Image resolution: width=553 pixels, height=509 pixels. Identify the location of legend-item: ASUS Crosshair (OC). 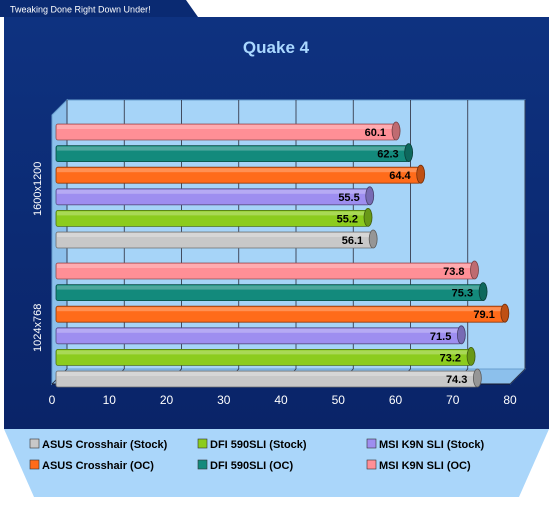
(91, 465).